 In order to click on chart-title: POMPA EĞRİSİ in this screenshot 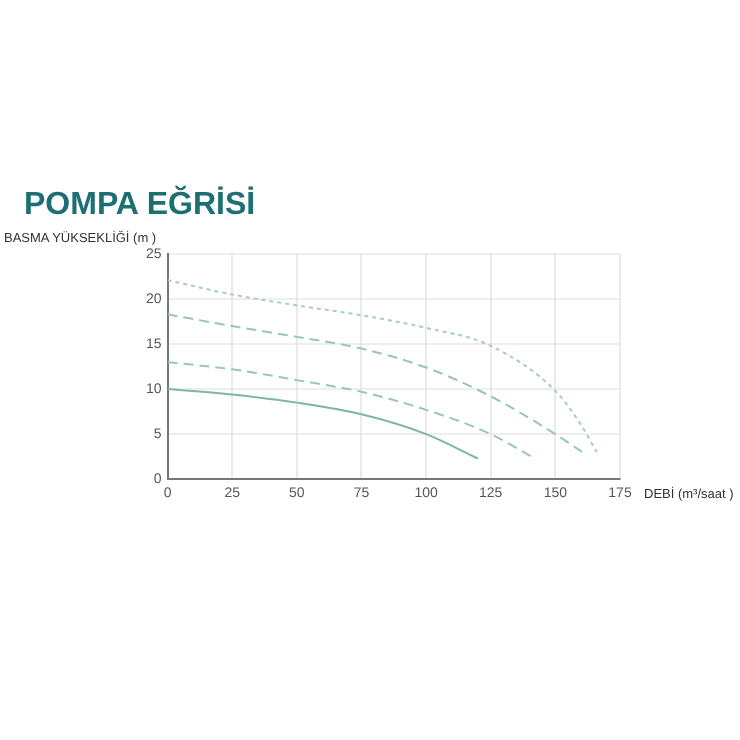, I will do `click(140, 206)`.